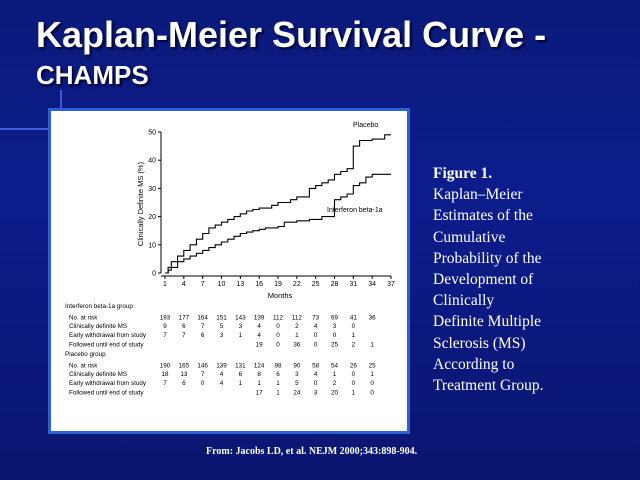 The height and width of the screenshot is (480, 640). I want to click on series-line-placebo, so click(278, 204).